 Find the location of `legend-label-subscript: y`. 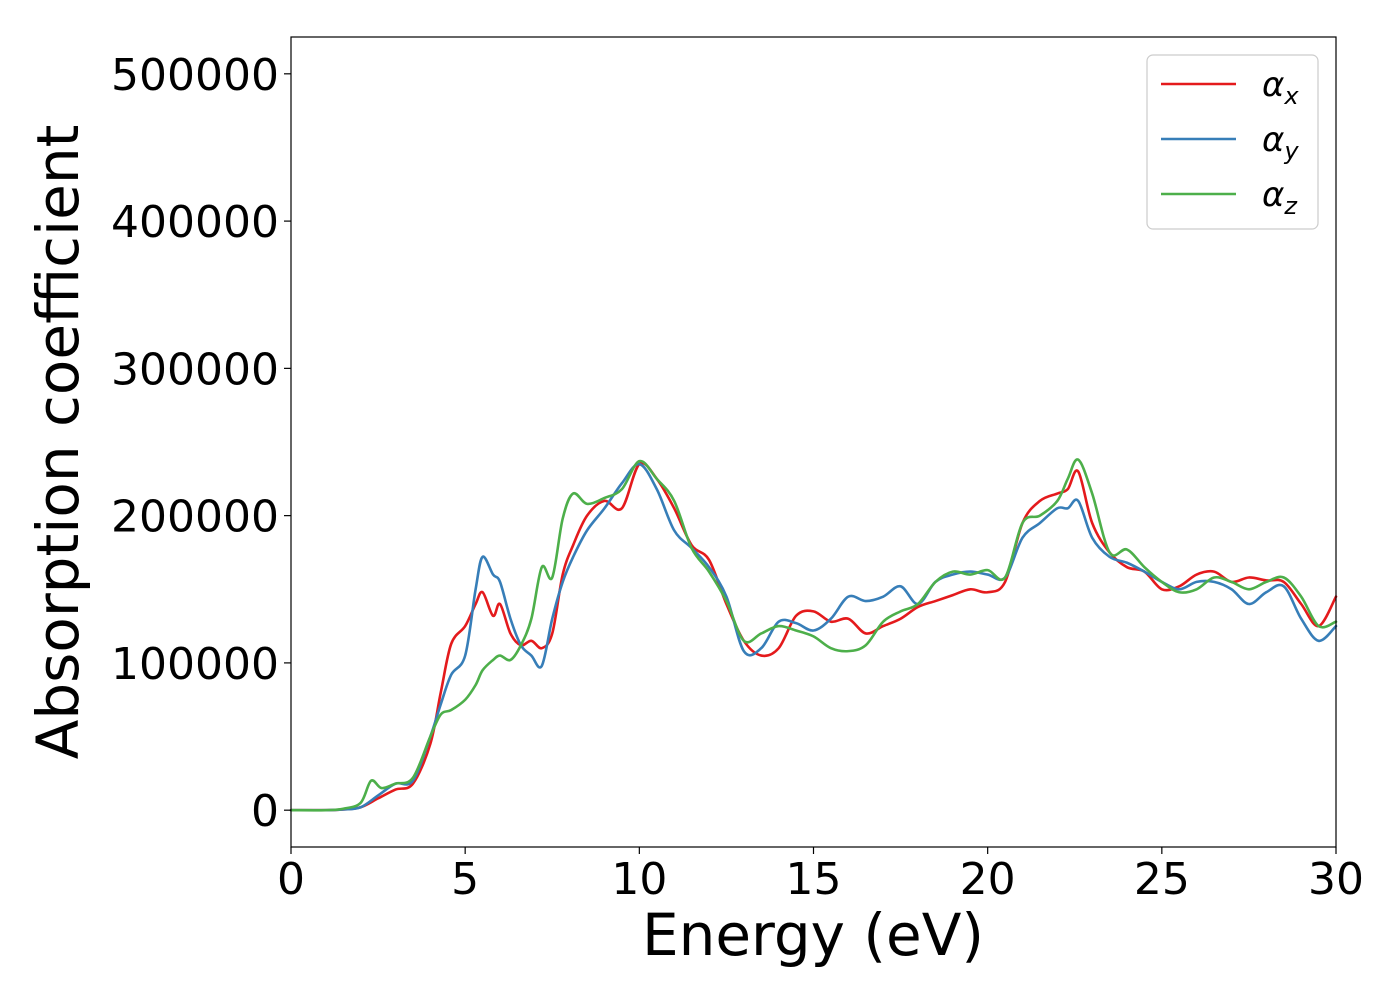

legend-label-subscript: y is located at coordinates (1291, 151).